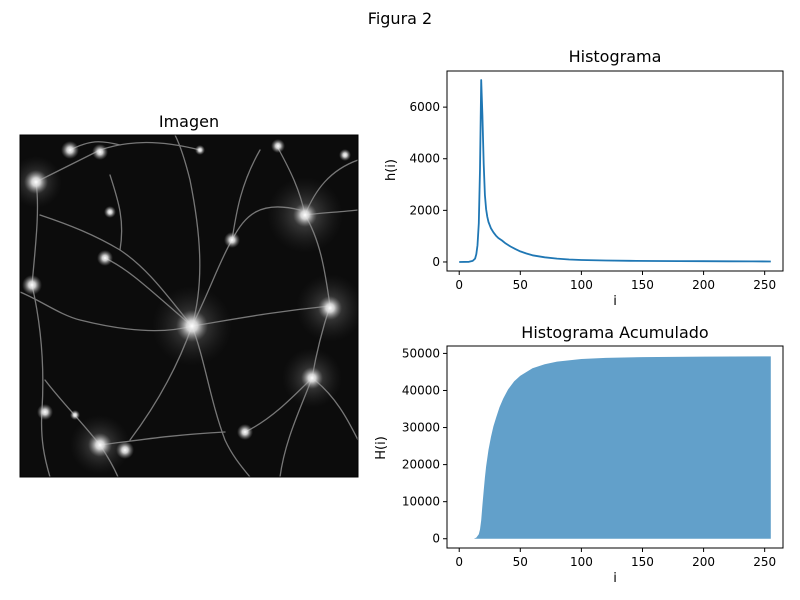 This screenshot has height=600, width=800. I want to click on histogram-xtick-label: 0, so click(459, 285).